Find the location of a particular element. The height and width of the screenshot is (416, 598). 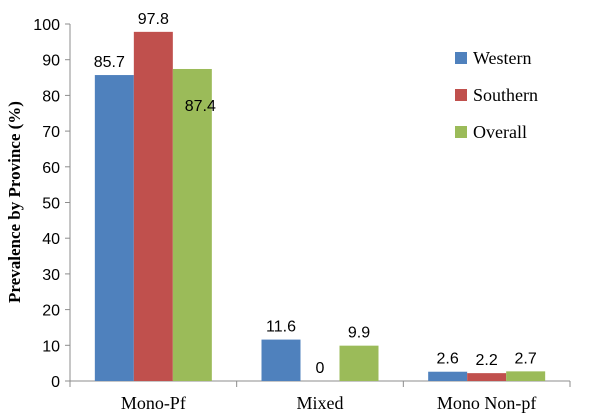

legend-label: Overall is located at coordinates (500, 132).